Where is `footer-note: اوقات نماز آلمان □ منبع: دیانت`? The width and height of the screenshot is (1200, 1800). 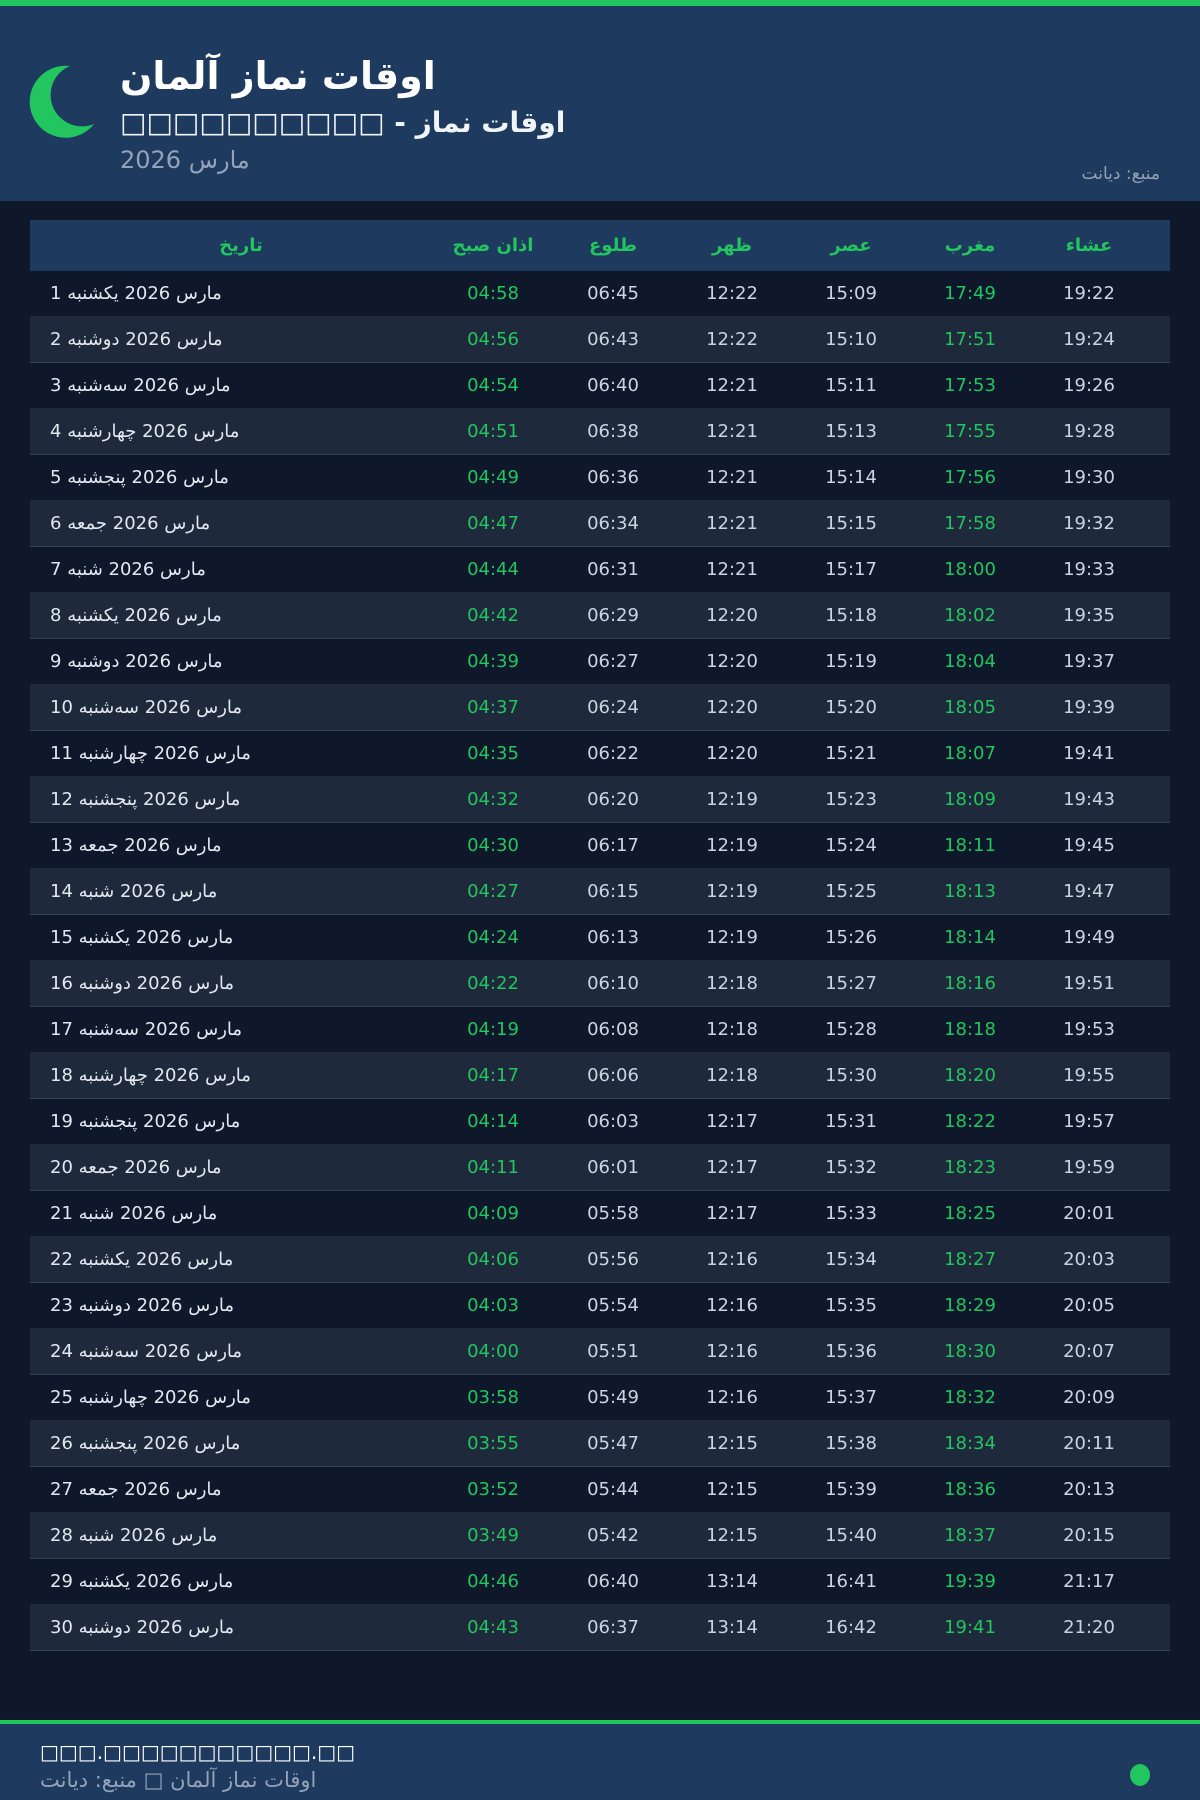
footer-note: اوقات نماز آلمان □ منبع: دیانت is located at coordinates (178, 1780).